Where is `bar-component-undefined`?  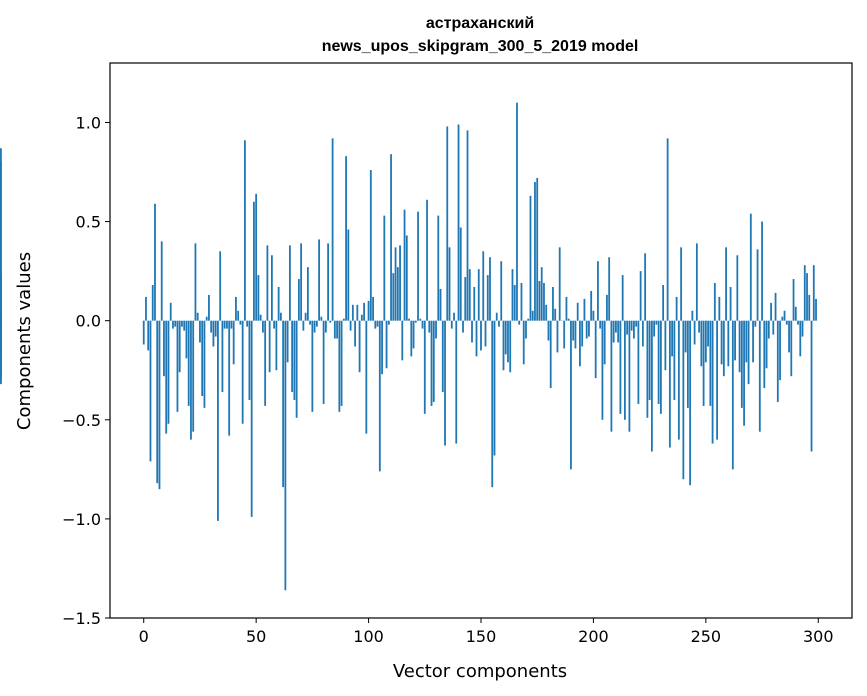
bar-component-undefined is located at coordinates (1, 347).